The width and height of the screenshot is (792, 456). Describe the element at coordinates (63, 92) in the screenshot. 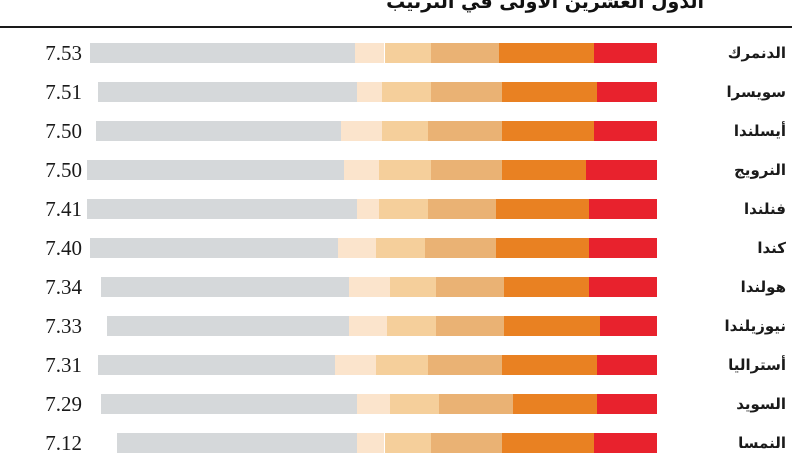

I see `score-label: 7.51` at that location.